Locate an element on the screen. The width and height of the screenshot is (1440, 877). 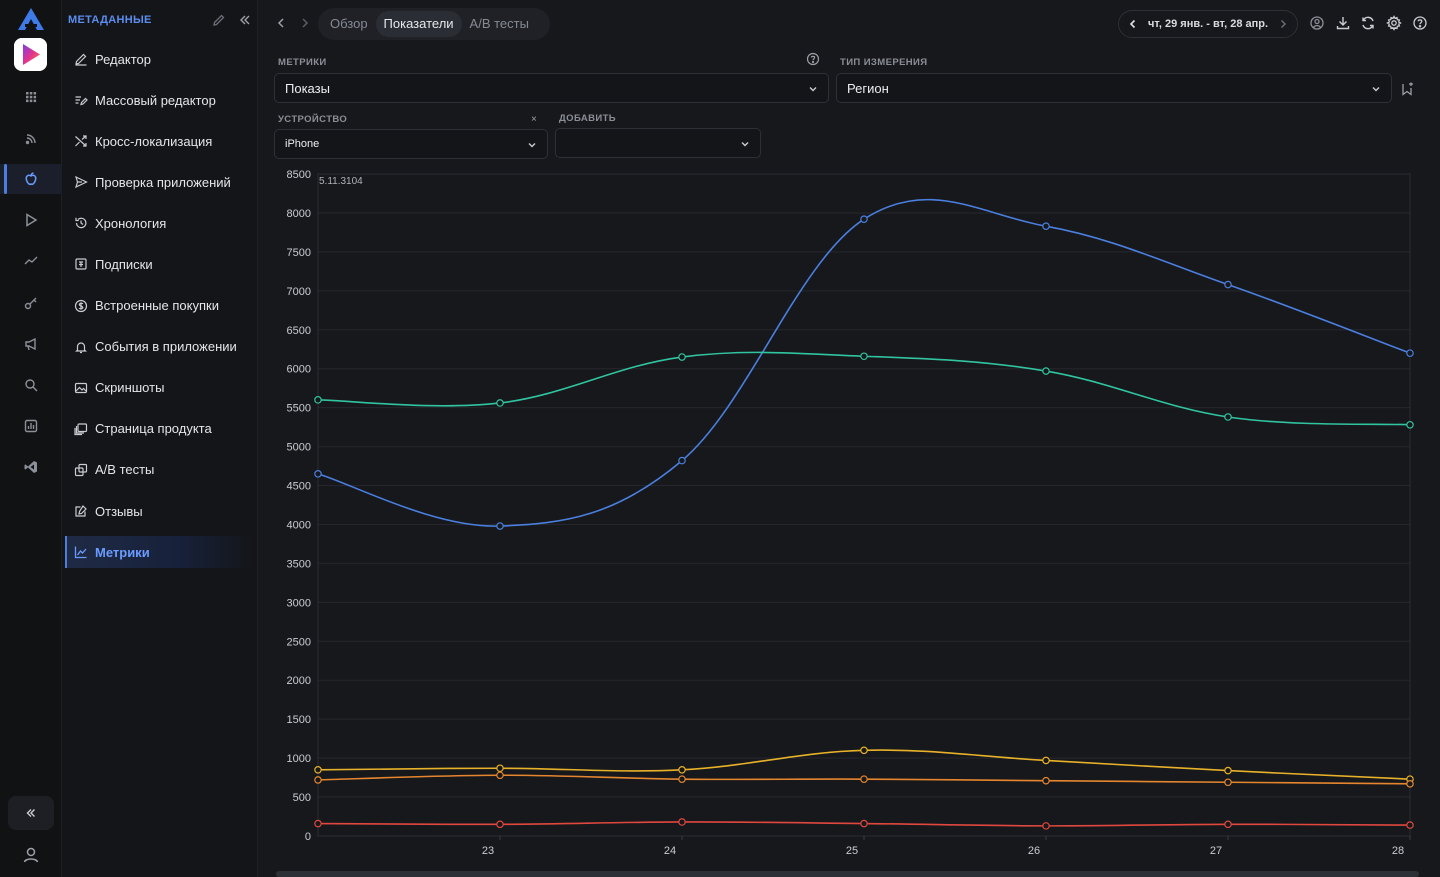
bulk-edit-icon is located at coordinates (81, 100).